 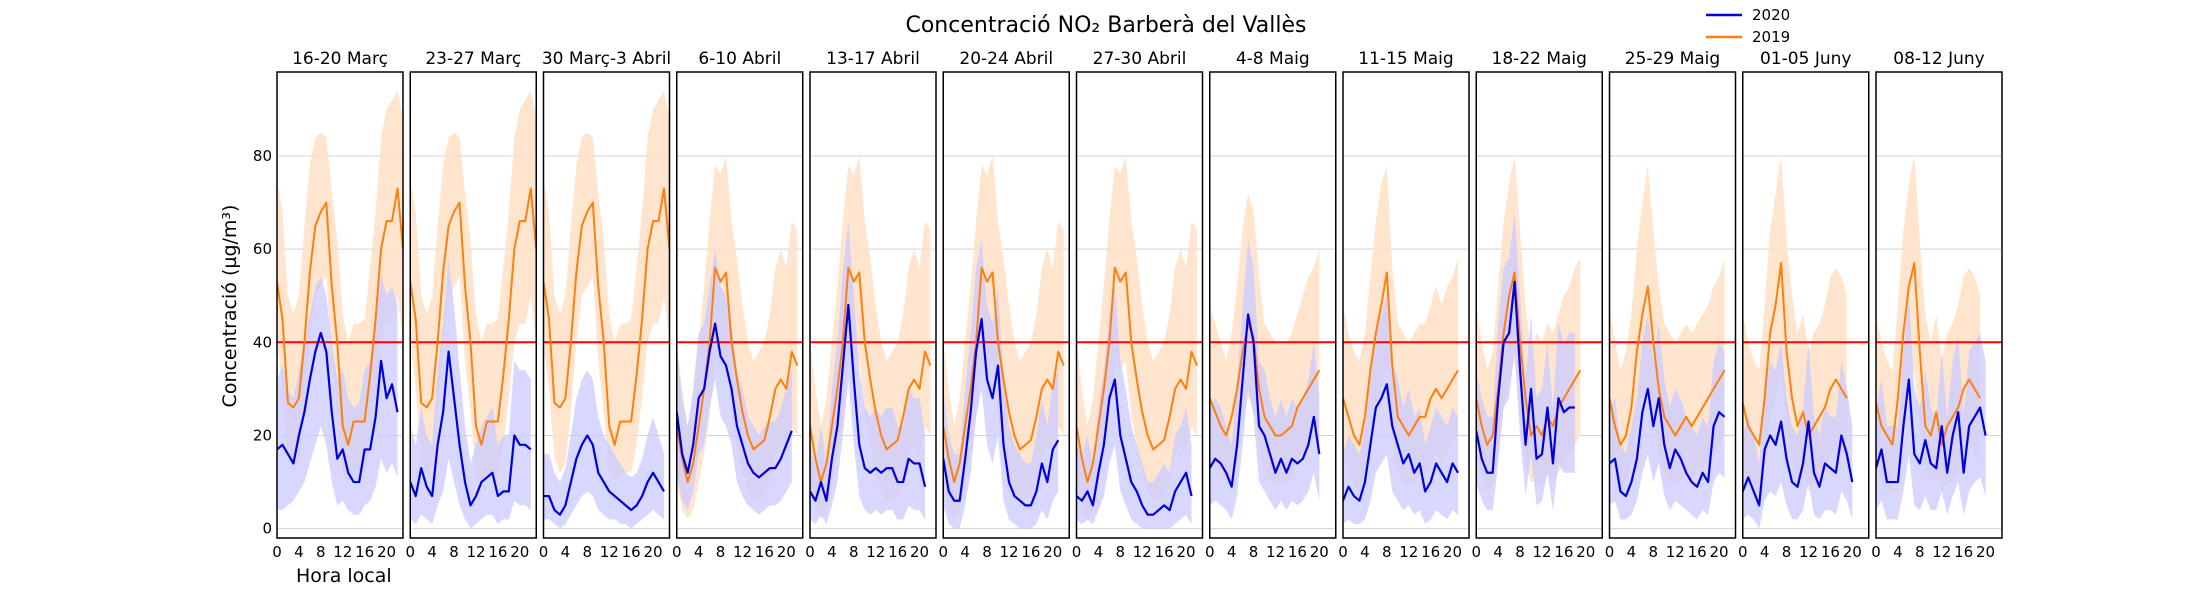 I want to click on panel-title: 4-8 Maig, so click(x=1273, y=59).